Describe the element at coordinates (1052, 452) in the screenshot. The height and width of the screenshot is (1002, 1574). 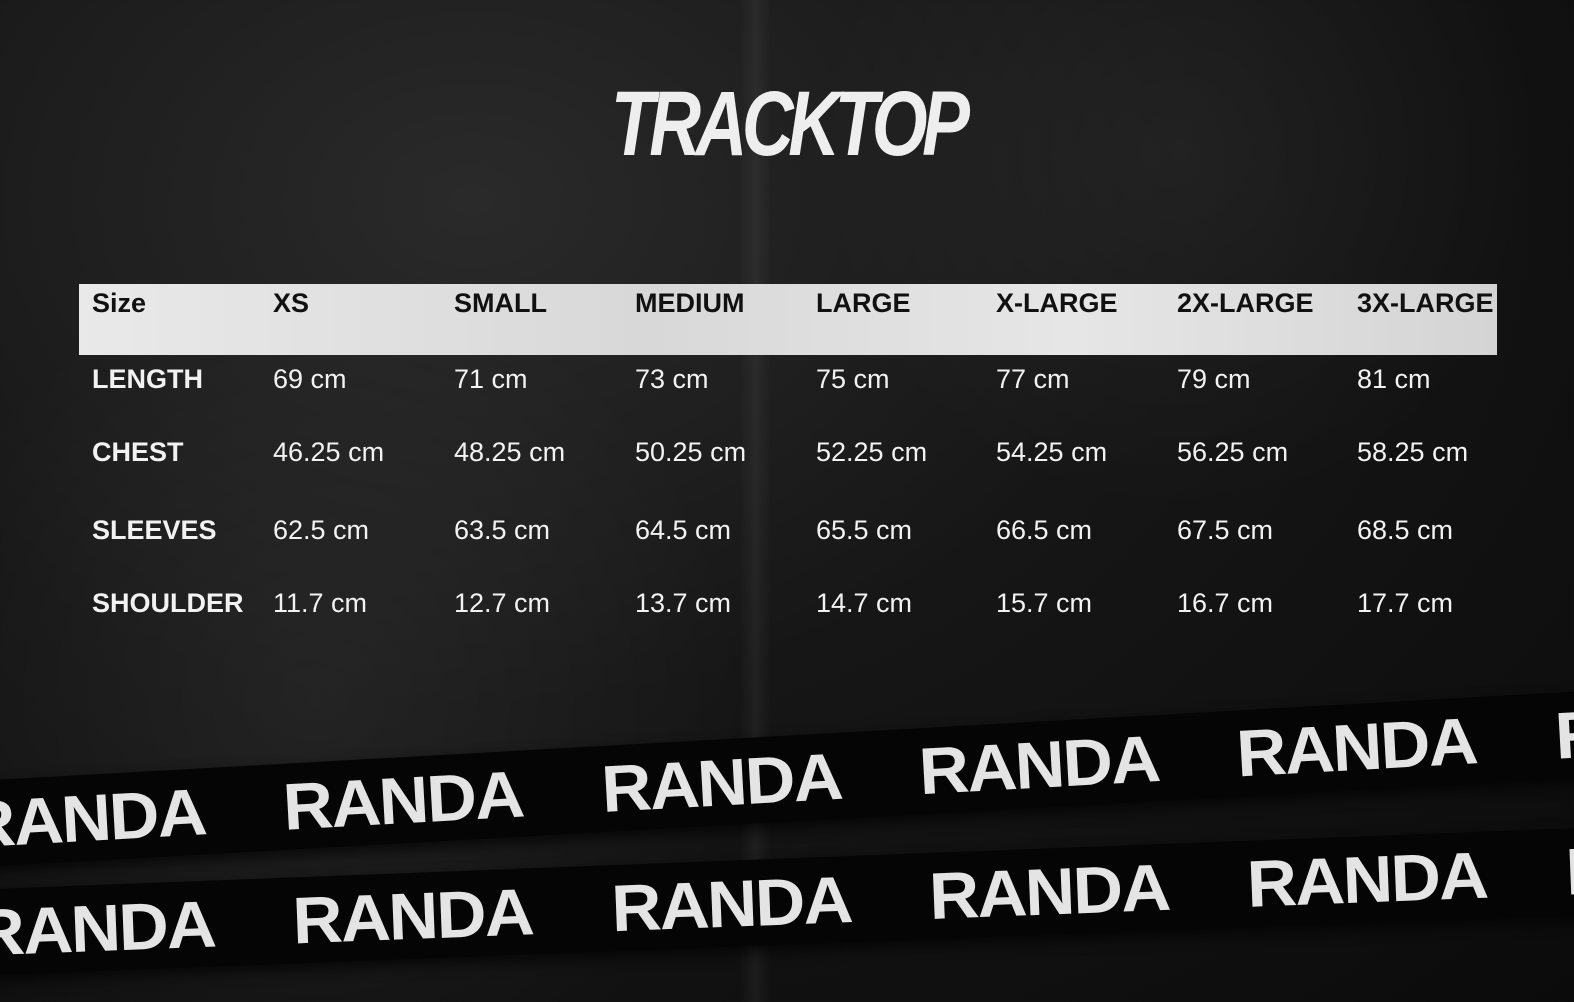
I see `measurement-cell: 54.25 cm` at that location.